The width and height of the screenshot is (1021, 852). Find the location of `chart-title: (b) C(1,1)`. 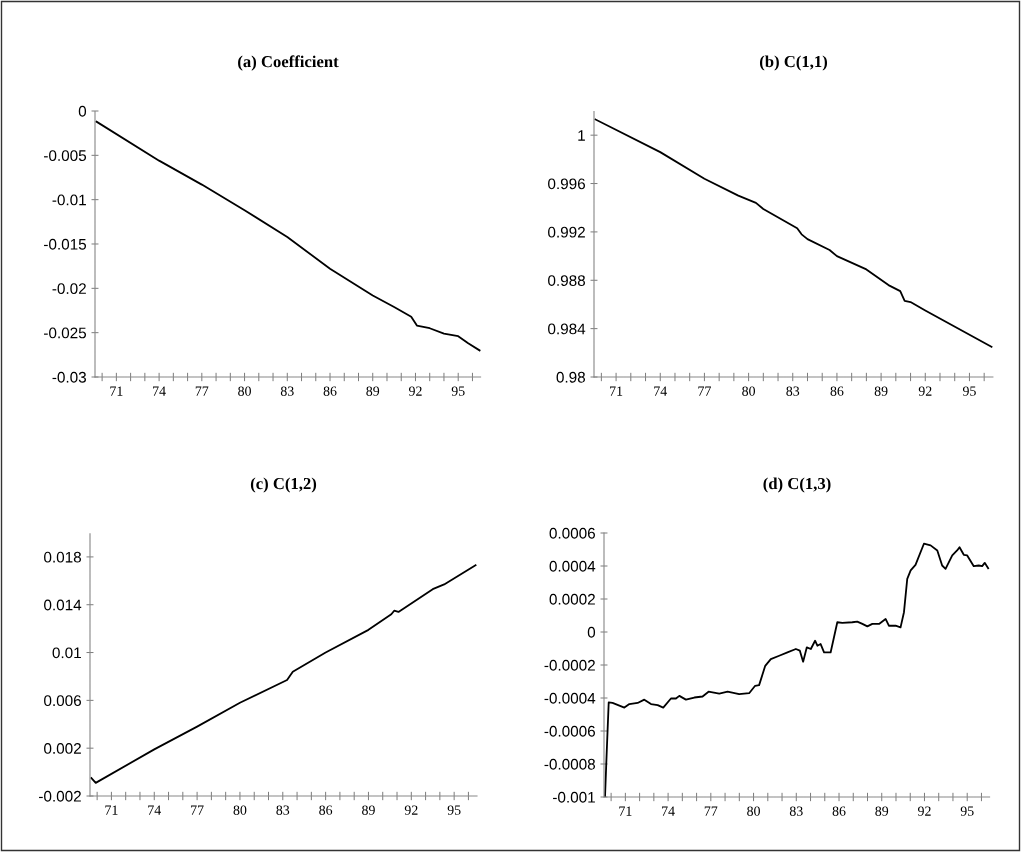

chart-title: (b) C(1,1) is located at coordinates (793, 63).